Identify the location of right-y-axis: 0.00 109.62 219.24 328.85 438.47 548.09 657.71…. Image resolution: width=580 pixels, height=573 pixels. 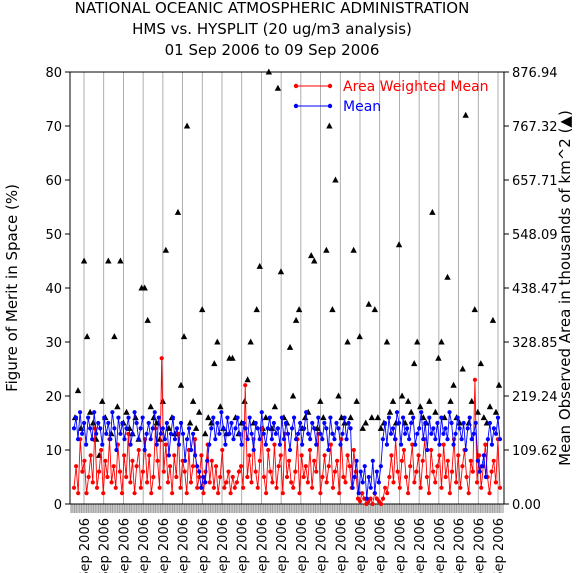
(531, 289).